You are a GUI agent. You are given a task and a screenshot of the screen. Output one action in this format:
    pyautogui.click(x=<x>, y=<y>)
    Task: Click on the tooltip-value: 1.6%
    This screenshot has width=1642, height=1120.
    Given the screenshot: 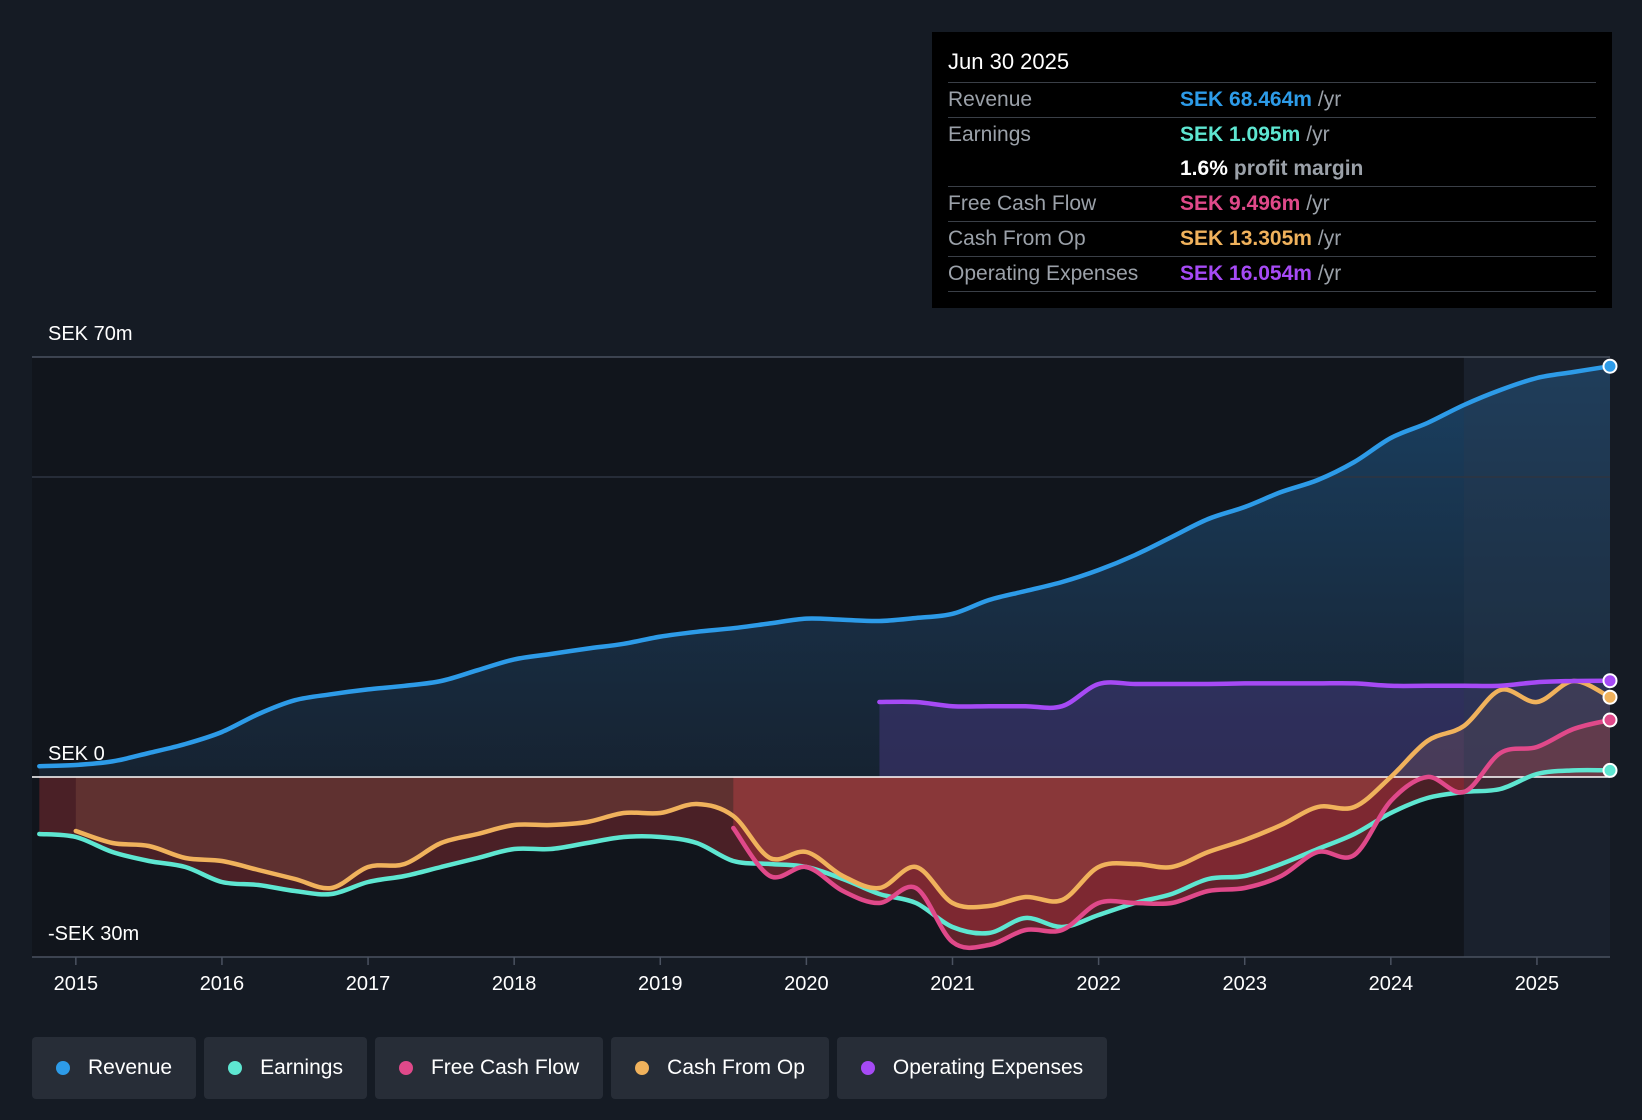 What is the action you would take?
    pyautogui.click(x=1204, y=168)
    